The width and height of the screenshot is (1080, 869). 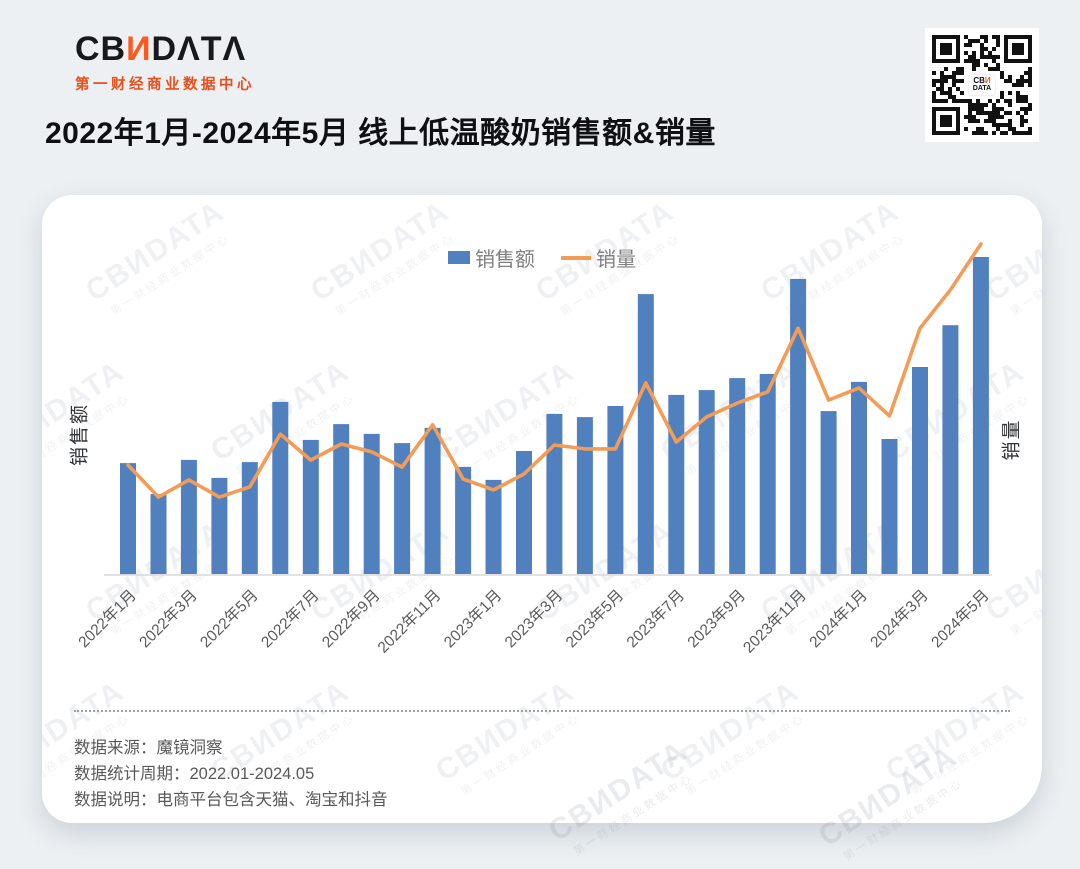 What do you see at coordinates (542, 711) in the screenshot?
I see `dotted-divider` at bounding box center [542, 711].